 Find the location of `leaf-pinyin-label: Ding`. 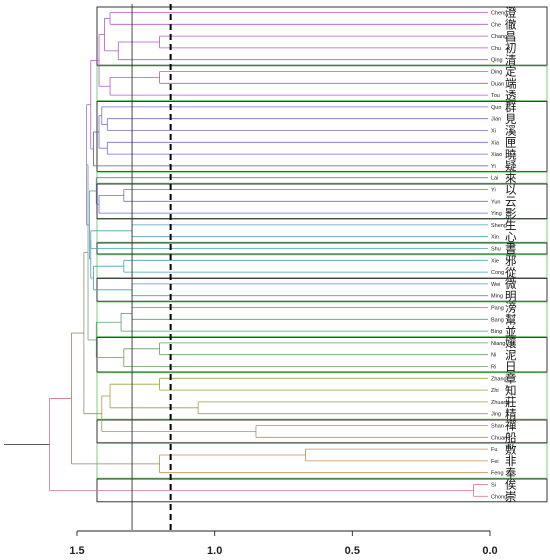

leaf-pinyin-label: Ding is located at coordinates (496, 73).